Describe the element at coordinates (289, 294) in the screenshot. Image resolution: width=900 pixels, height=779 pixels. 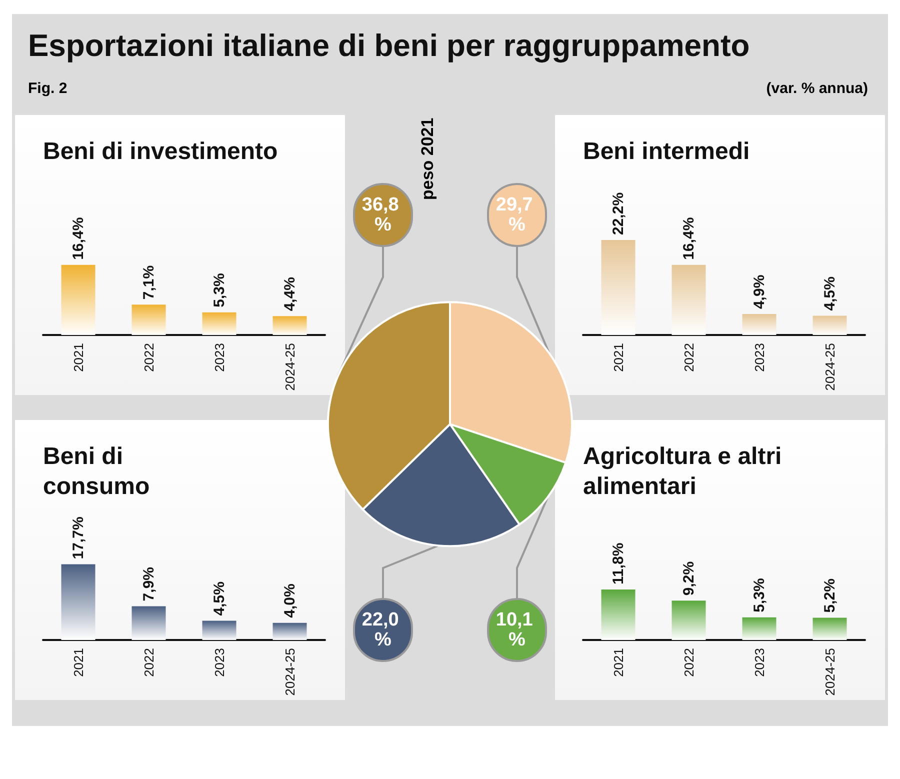
I see `data-label: 4,4%` at that location.